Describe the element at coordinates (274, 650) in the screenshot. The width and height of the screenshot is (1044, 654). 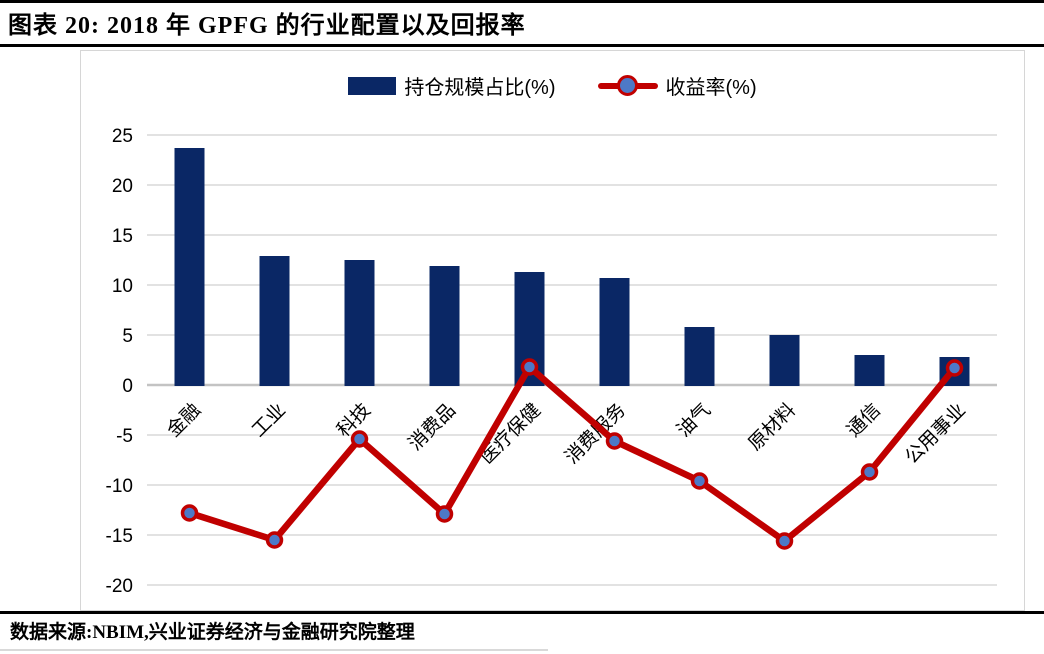
I see `bottom-partial-rule` at that location.